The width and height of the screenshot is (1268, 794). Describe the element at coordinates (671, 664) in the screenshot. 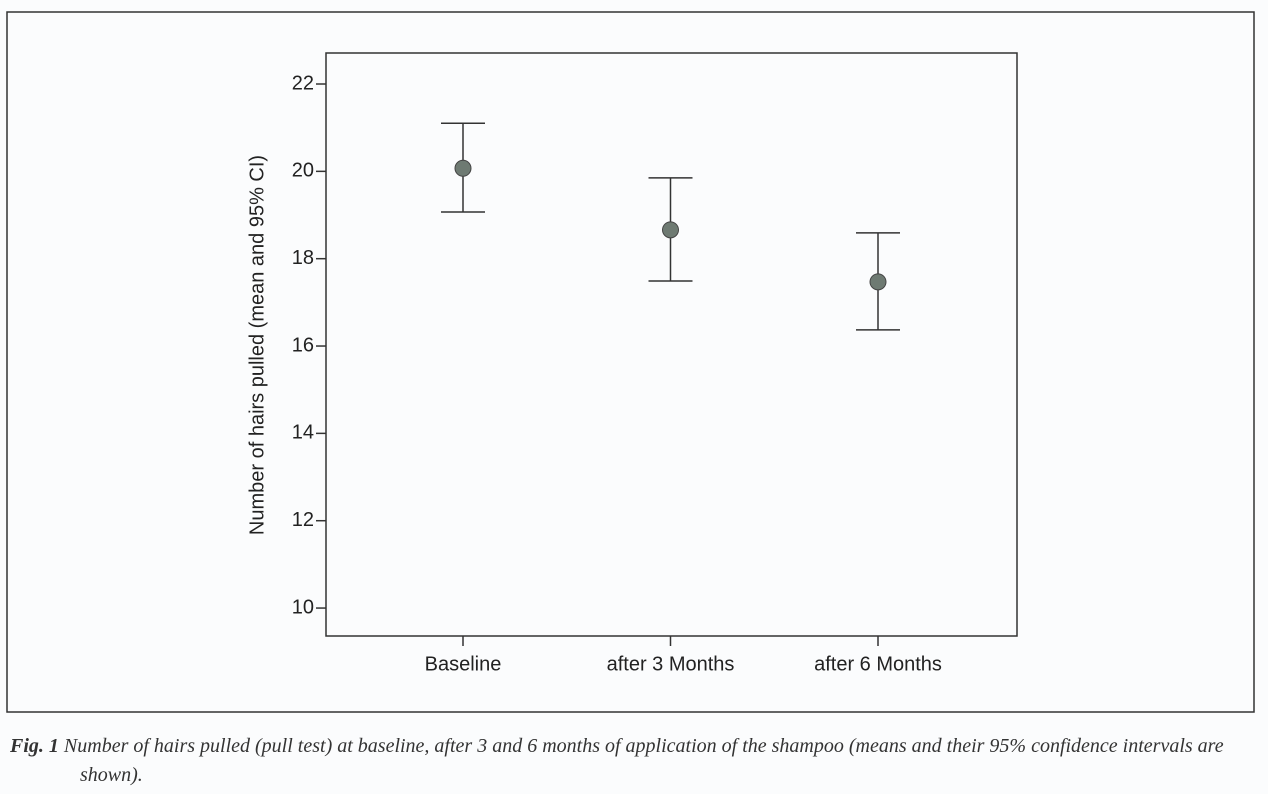

I see `x-tick-label: after 3 Months` at that location.